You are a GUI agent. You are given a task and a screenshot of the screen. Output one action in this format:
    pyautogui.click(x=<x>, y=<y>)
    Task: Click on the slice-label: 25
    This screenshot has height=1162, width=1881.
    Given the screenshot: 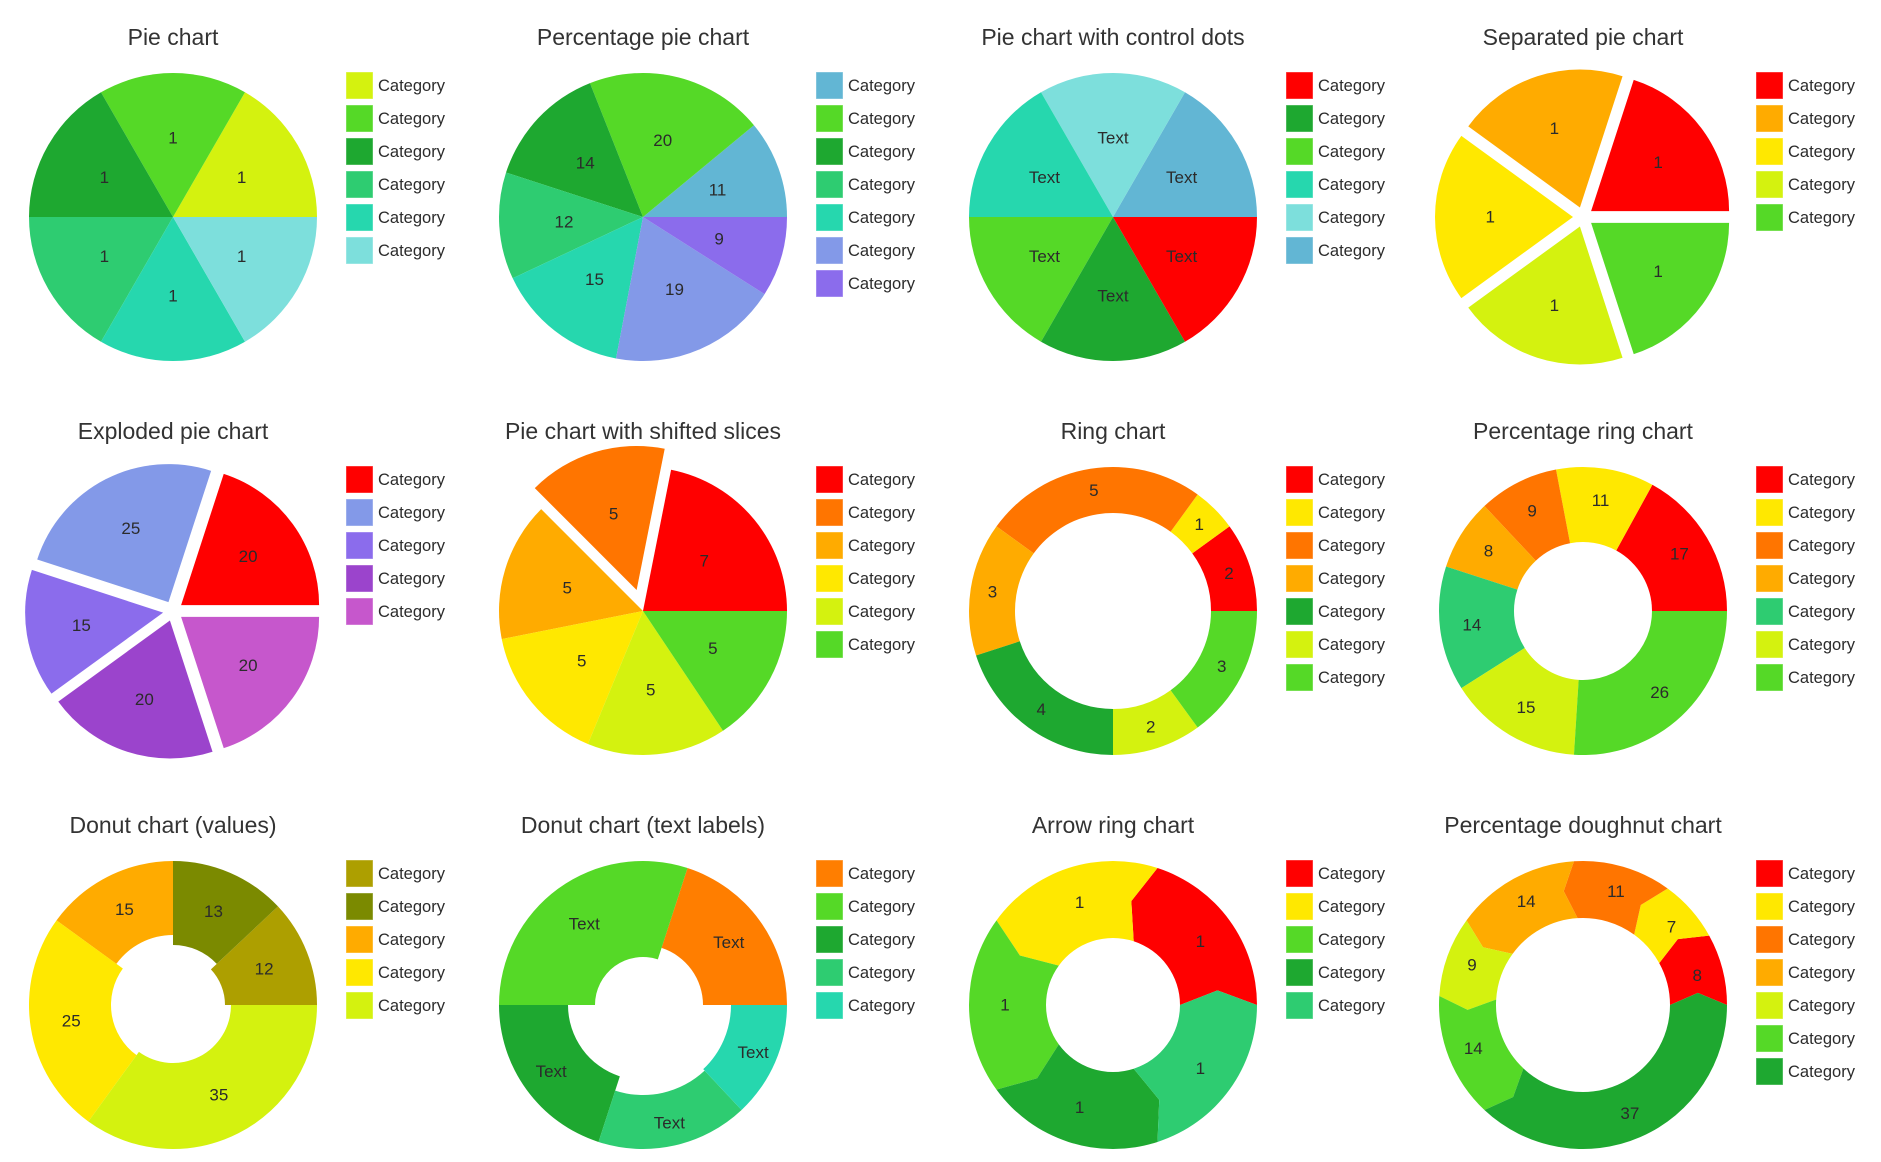 What is the action you would take?
    pyautogui.click(x=71, y=1021)
    